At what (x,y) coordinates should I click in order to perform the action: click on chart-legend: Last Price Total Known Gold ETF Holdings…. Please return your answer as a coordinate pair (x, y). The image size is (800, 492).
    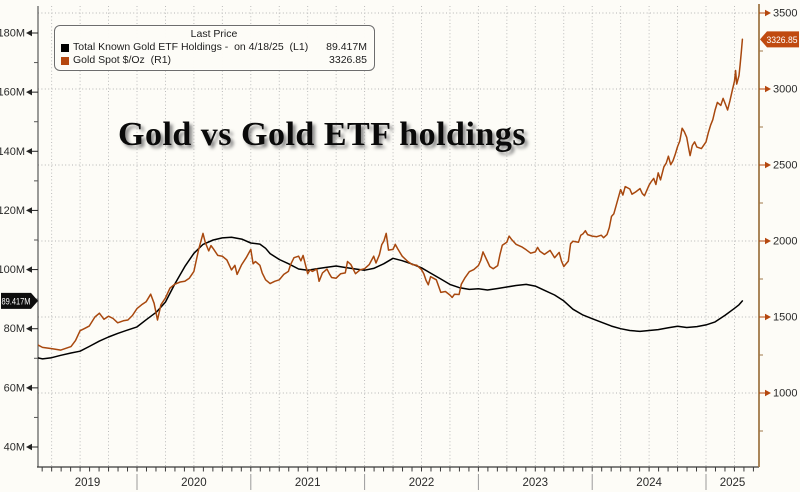
    Looking at the image, I should click on (214, 48).